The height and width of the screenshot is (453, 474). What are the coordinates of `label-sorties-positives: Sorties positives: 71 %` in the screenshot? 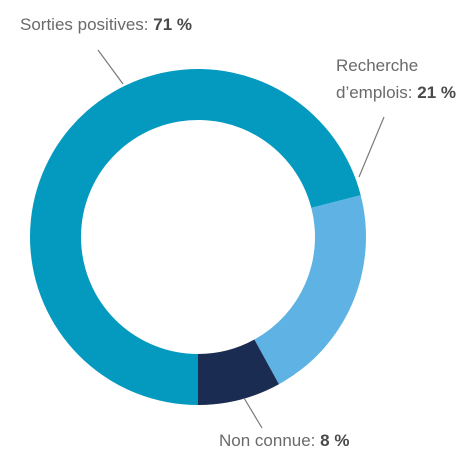 It's located at (106, 24).